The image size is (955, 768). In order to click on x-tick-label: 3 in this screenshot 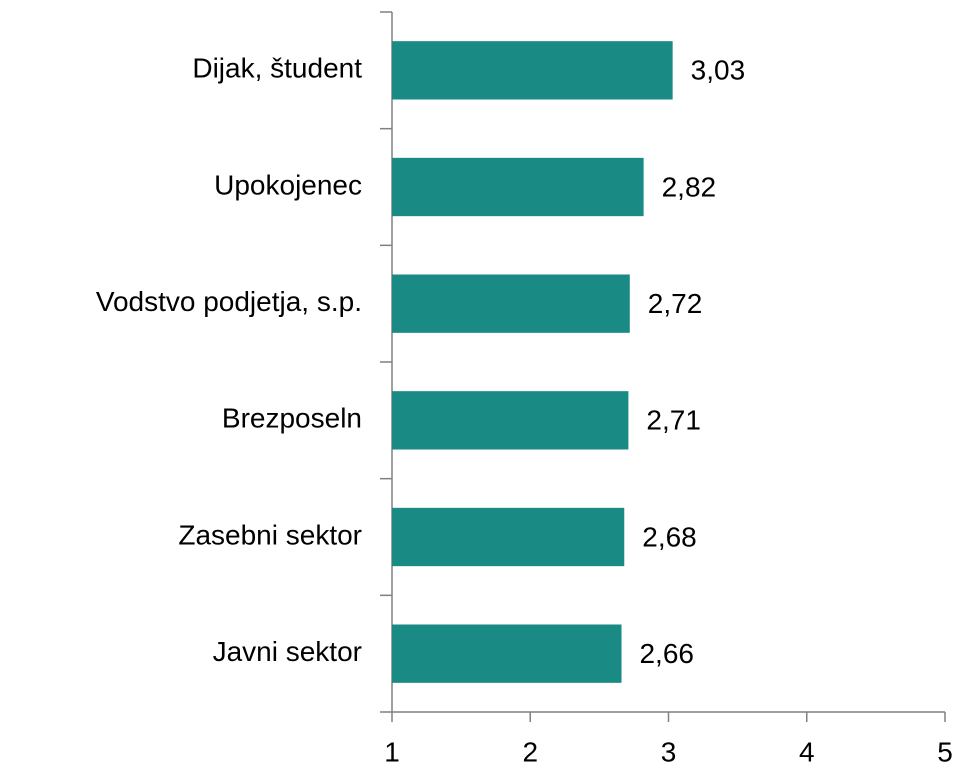, I will do `click(669, 751)`.